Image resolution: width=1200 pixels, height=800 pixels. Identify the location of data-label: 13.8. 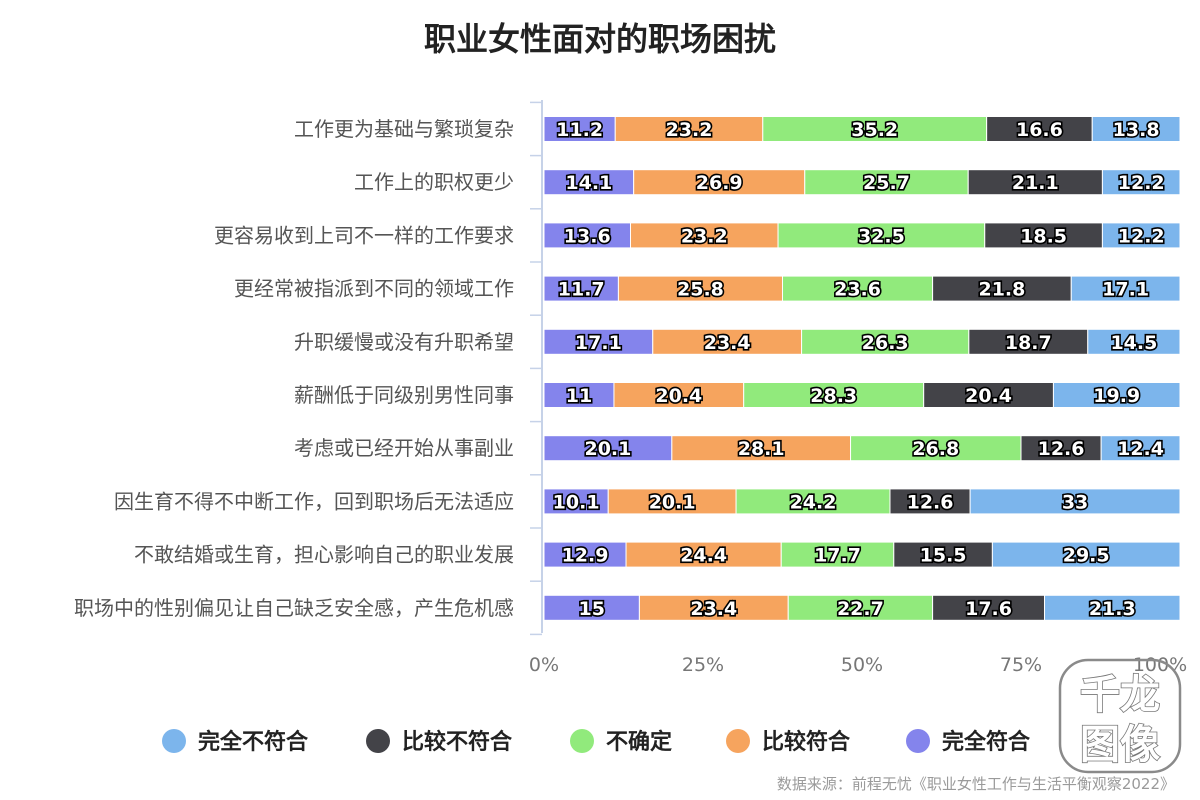
(1136, 130).